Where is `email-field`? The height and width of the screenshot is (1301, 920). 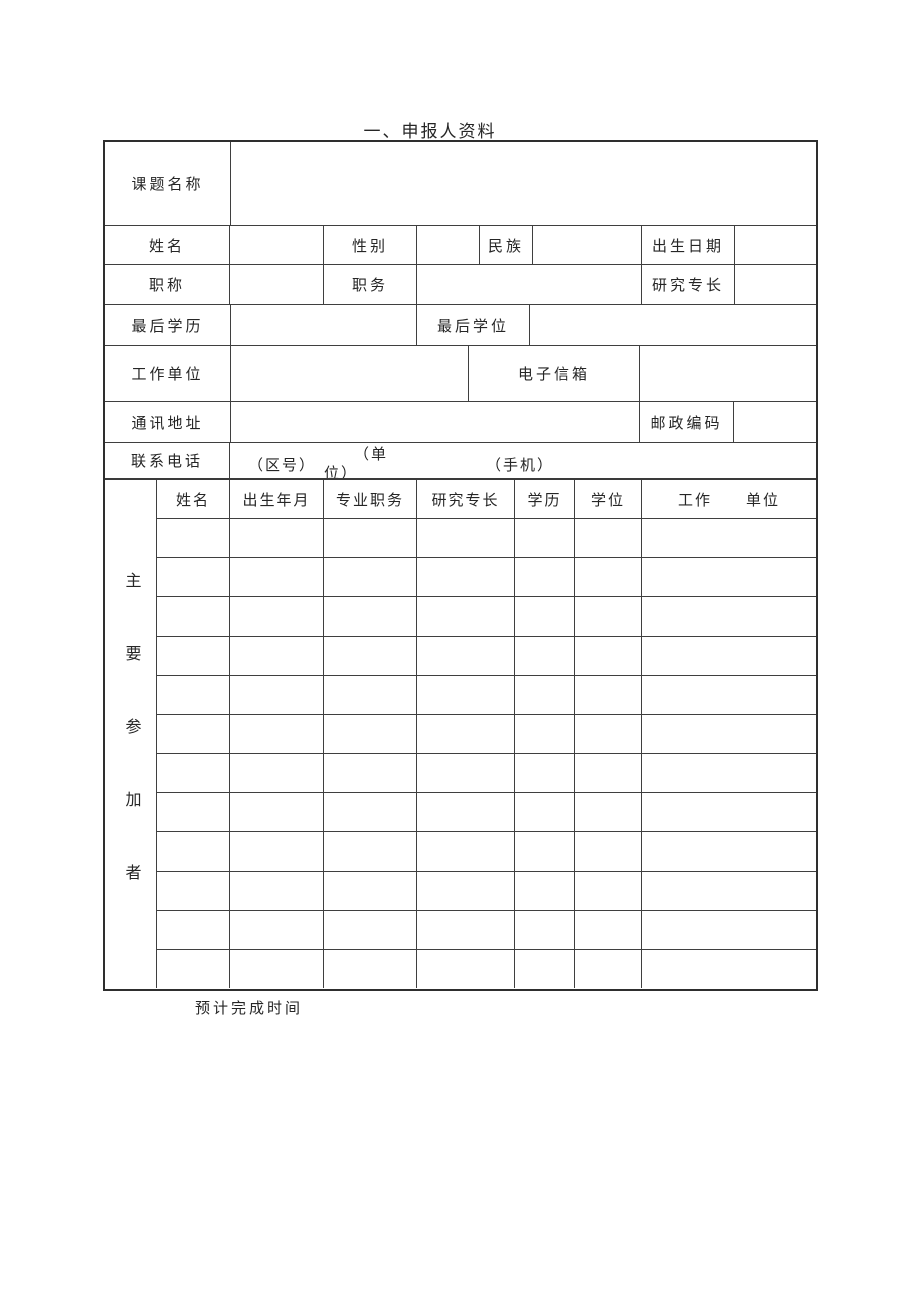 email-field is located at coordinates (728, 373).